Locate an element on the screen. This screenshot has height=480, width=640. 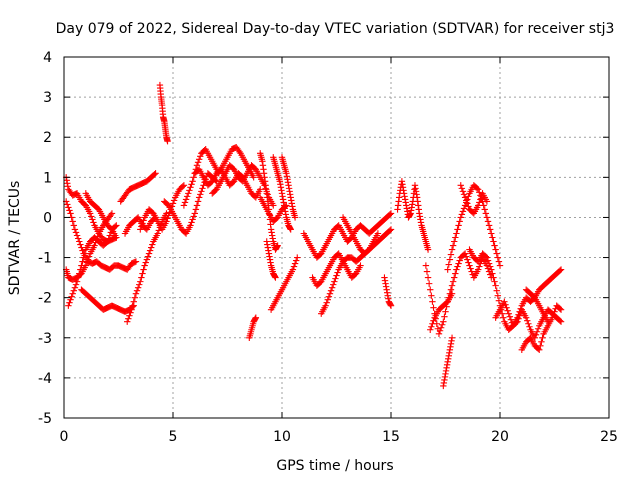
series-arc-i is located at coordinates (147, 267).